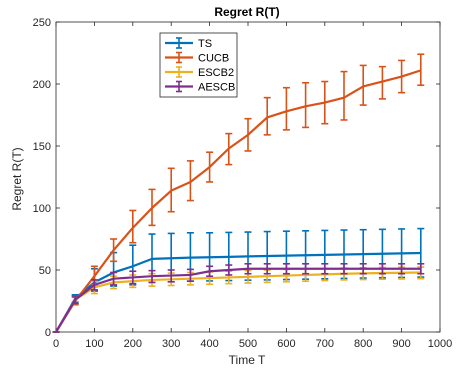 This screenshot has height=370, width=458. What do you see at coordinates (188, 43) in the screenshot?
I see `legend-entry-ts: TS` at bounding box center [188, 43].